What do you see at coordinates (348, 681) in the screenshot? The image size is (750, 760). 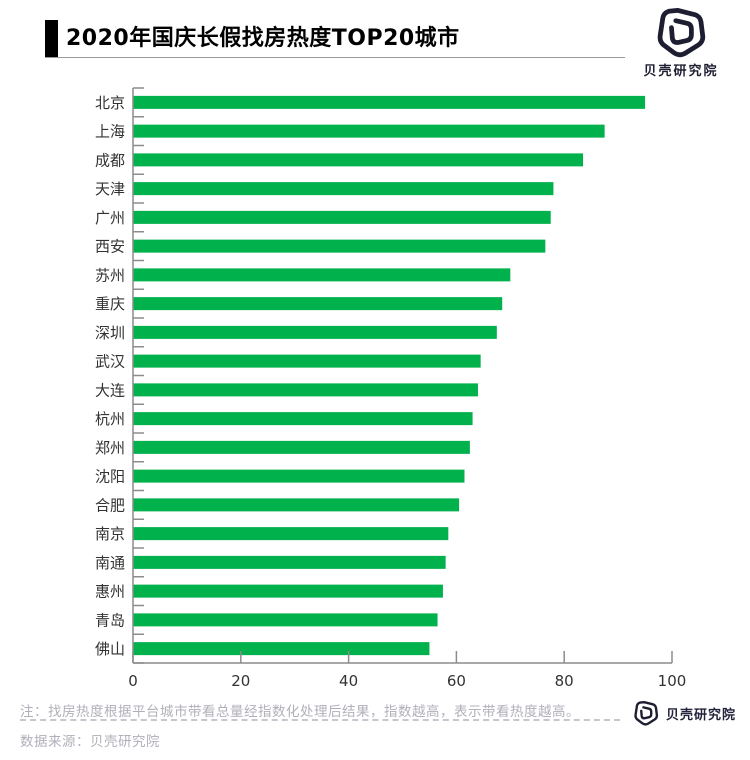 I see `x-tick-label: 40` at bounding box center [348, 681].